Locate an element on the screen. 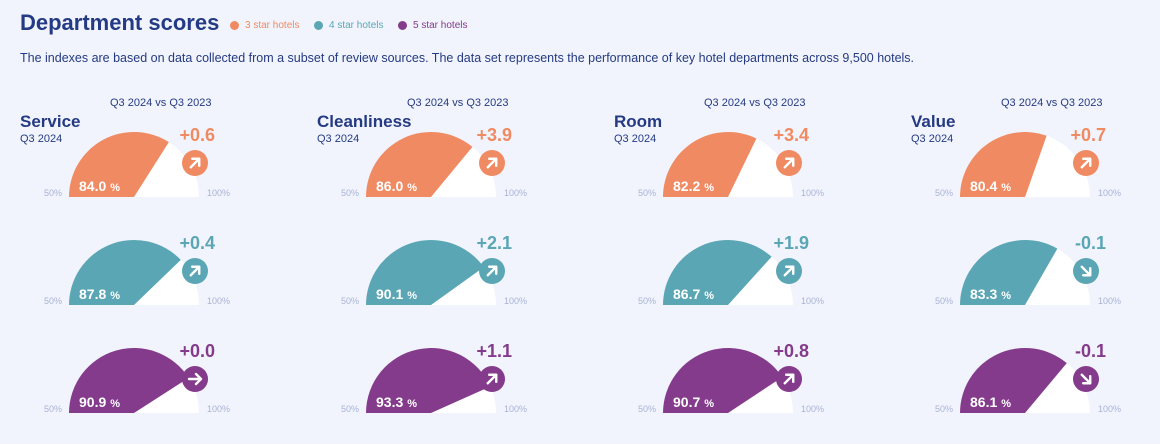 The height and width of the screenshot is (444, 1160). delta-value: +3.9 is located at coordinates (494, 135).